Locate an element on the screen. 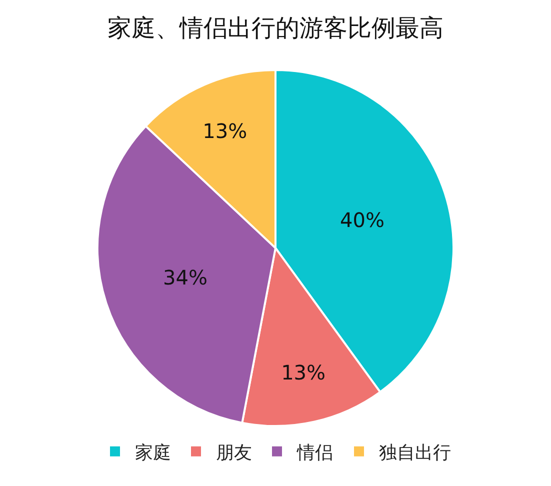 The width and height of the screenshot is (551, 486). data-label: 40% is located at coordinates (362, 220).